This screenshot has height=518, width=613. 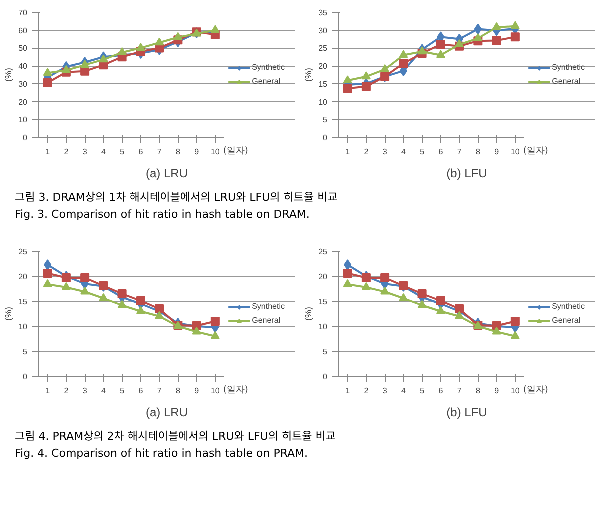 I want to click on caption: 그림 4. PRAM상의 2차 해시테이블에서의 LRU와 LFU의 히트율 비교, so click(x=175, y=436).